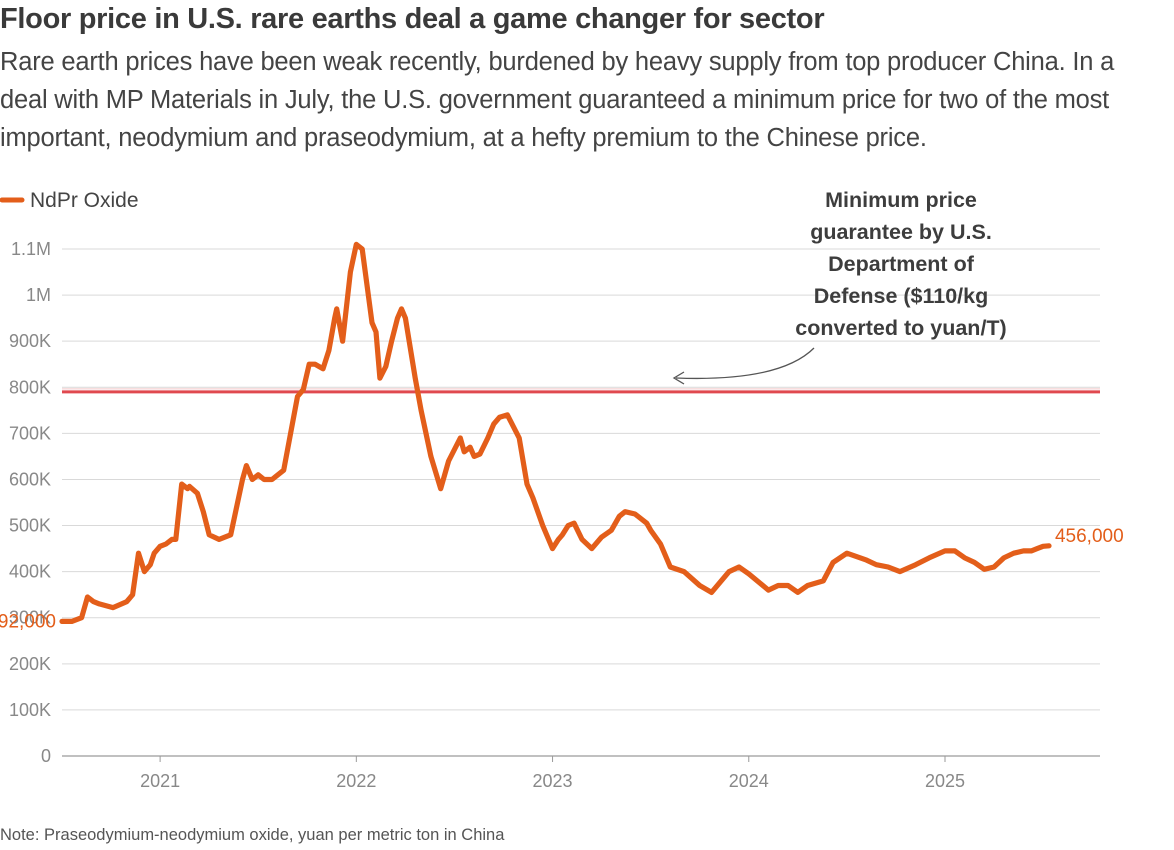  What do you see at coordinates (745, 363) in the screenshot?
I see `annotation-arrow` at bounding box center [745, 363].